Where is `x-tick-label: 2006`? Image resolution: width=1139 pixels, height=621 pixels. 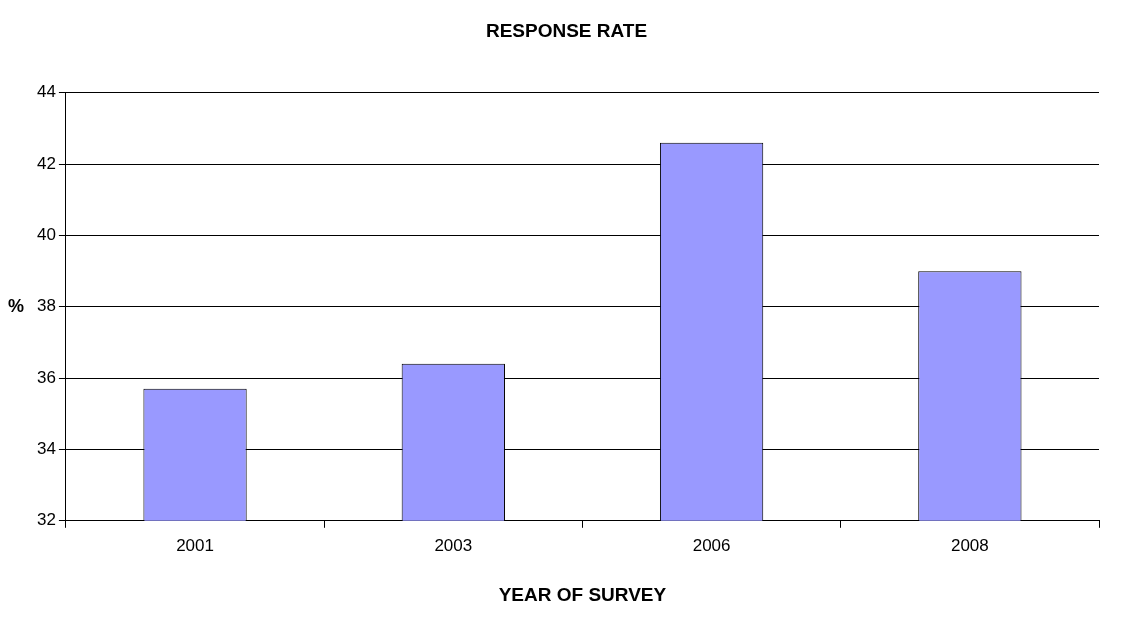
x-tick-label: 2006 is located at coordinates (711, 545).